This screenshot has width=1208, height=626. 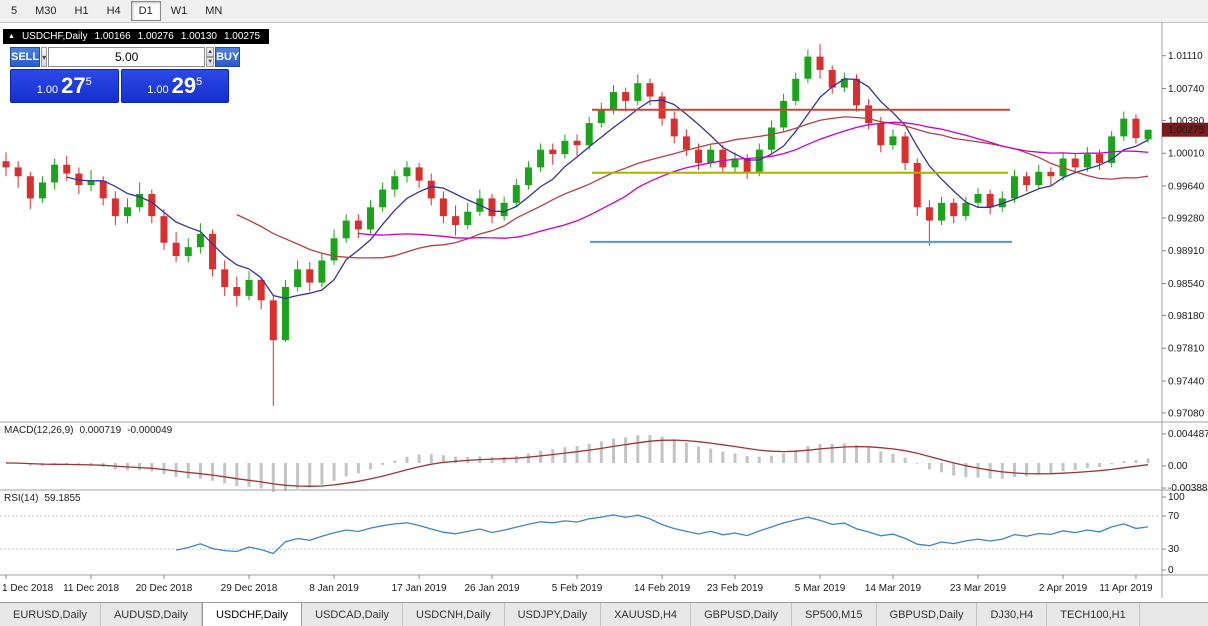 I want to click on buy-price-point: 5, so click(x=199, y=82).